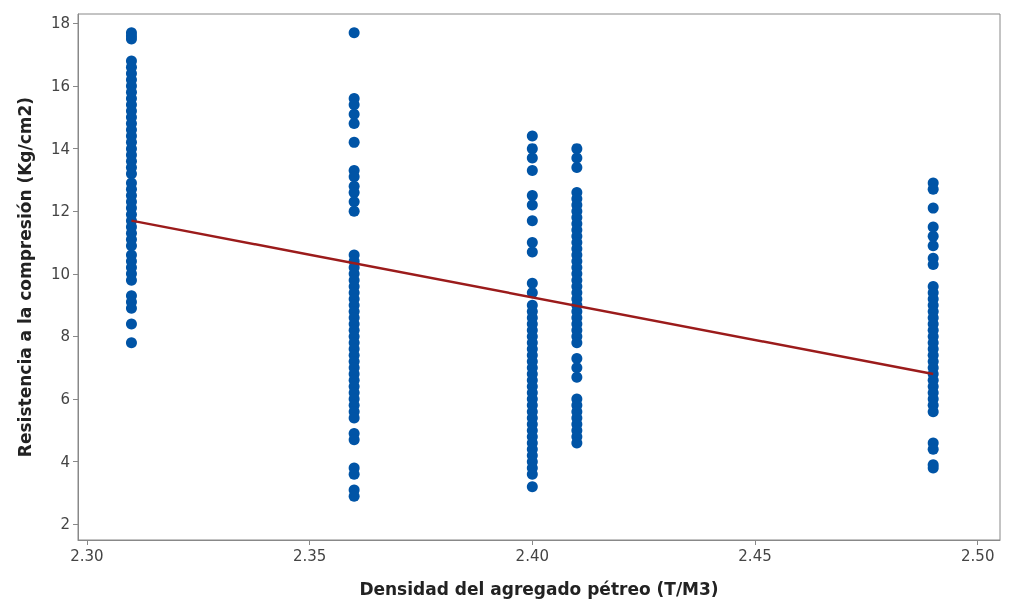 Image resolution: width=1013 pixels, height=615 pixels. I want to click on y-tick-label: 12, so click(60, 211).